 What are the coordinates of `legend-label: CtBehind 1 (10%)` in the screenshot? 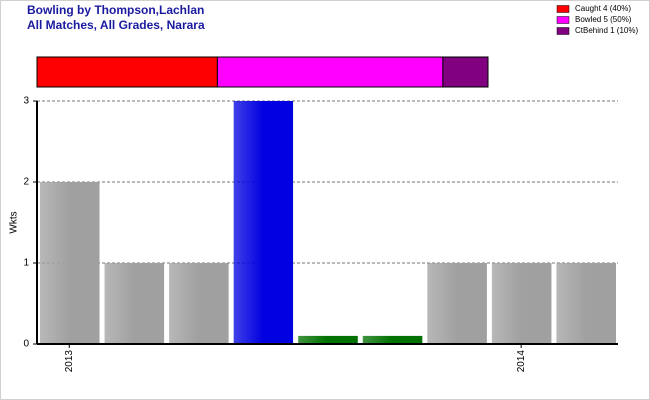 It's located at (606, 30).